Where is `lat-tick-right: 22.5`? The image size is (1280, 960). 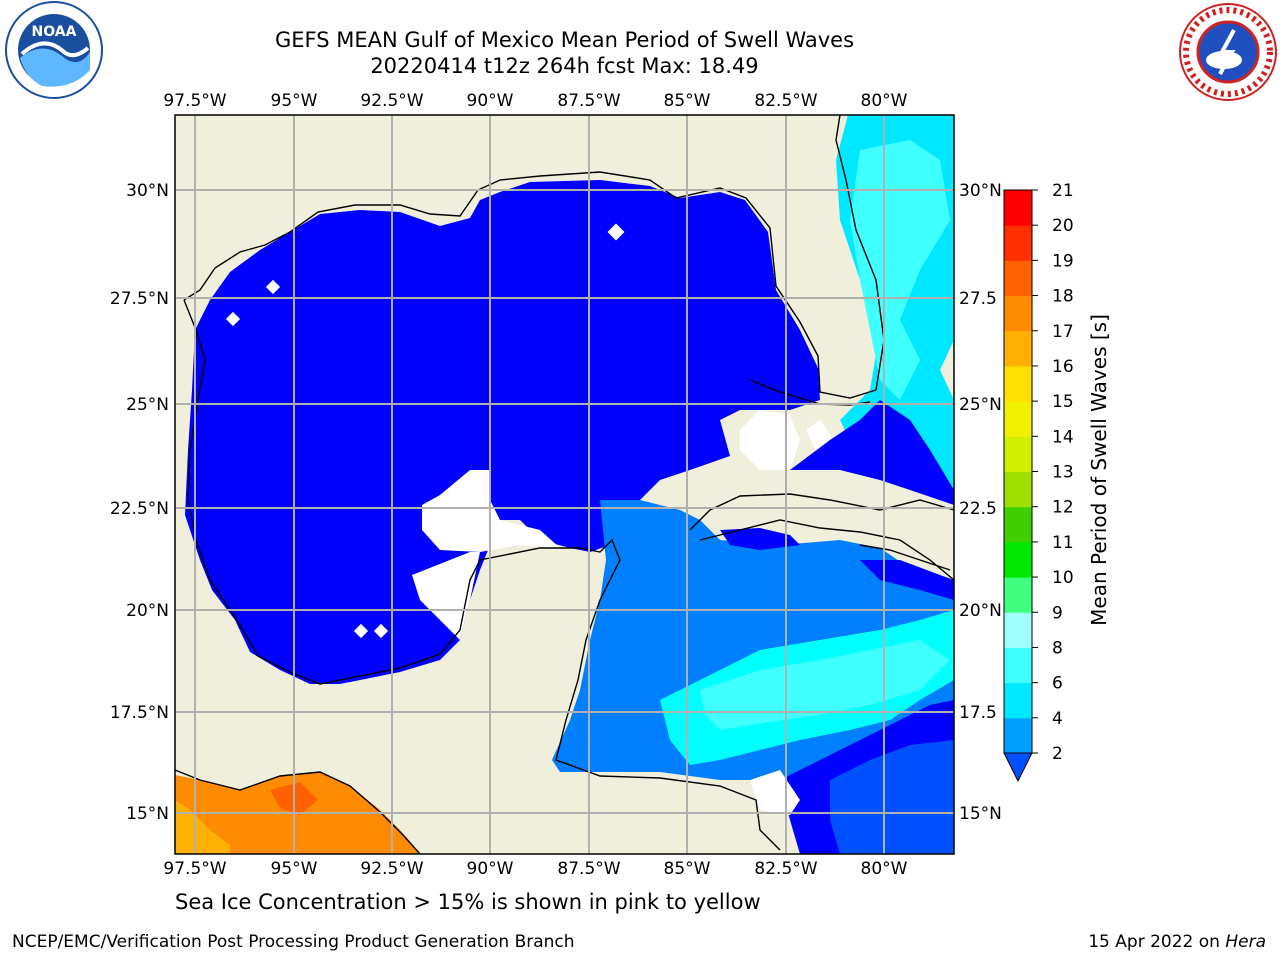 lat-tick-right: 22.5 is located at coordinates (978, 509).